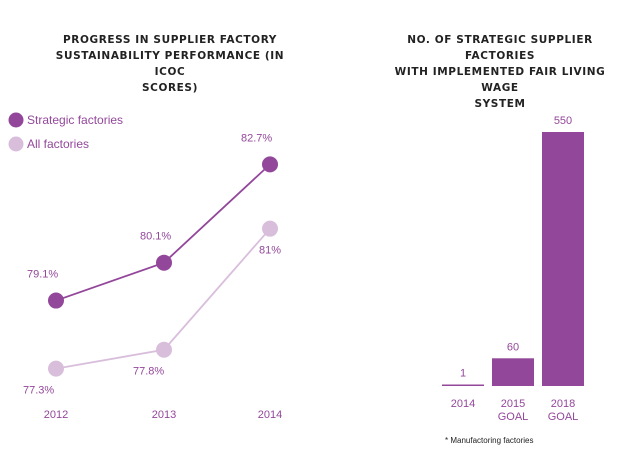 The image size is (640, 466). I want to click on bar-value-label: 550, so click(563, 121).